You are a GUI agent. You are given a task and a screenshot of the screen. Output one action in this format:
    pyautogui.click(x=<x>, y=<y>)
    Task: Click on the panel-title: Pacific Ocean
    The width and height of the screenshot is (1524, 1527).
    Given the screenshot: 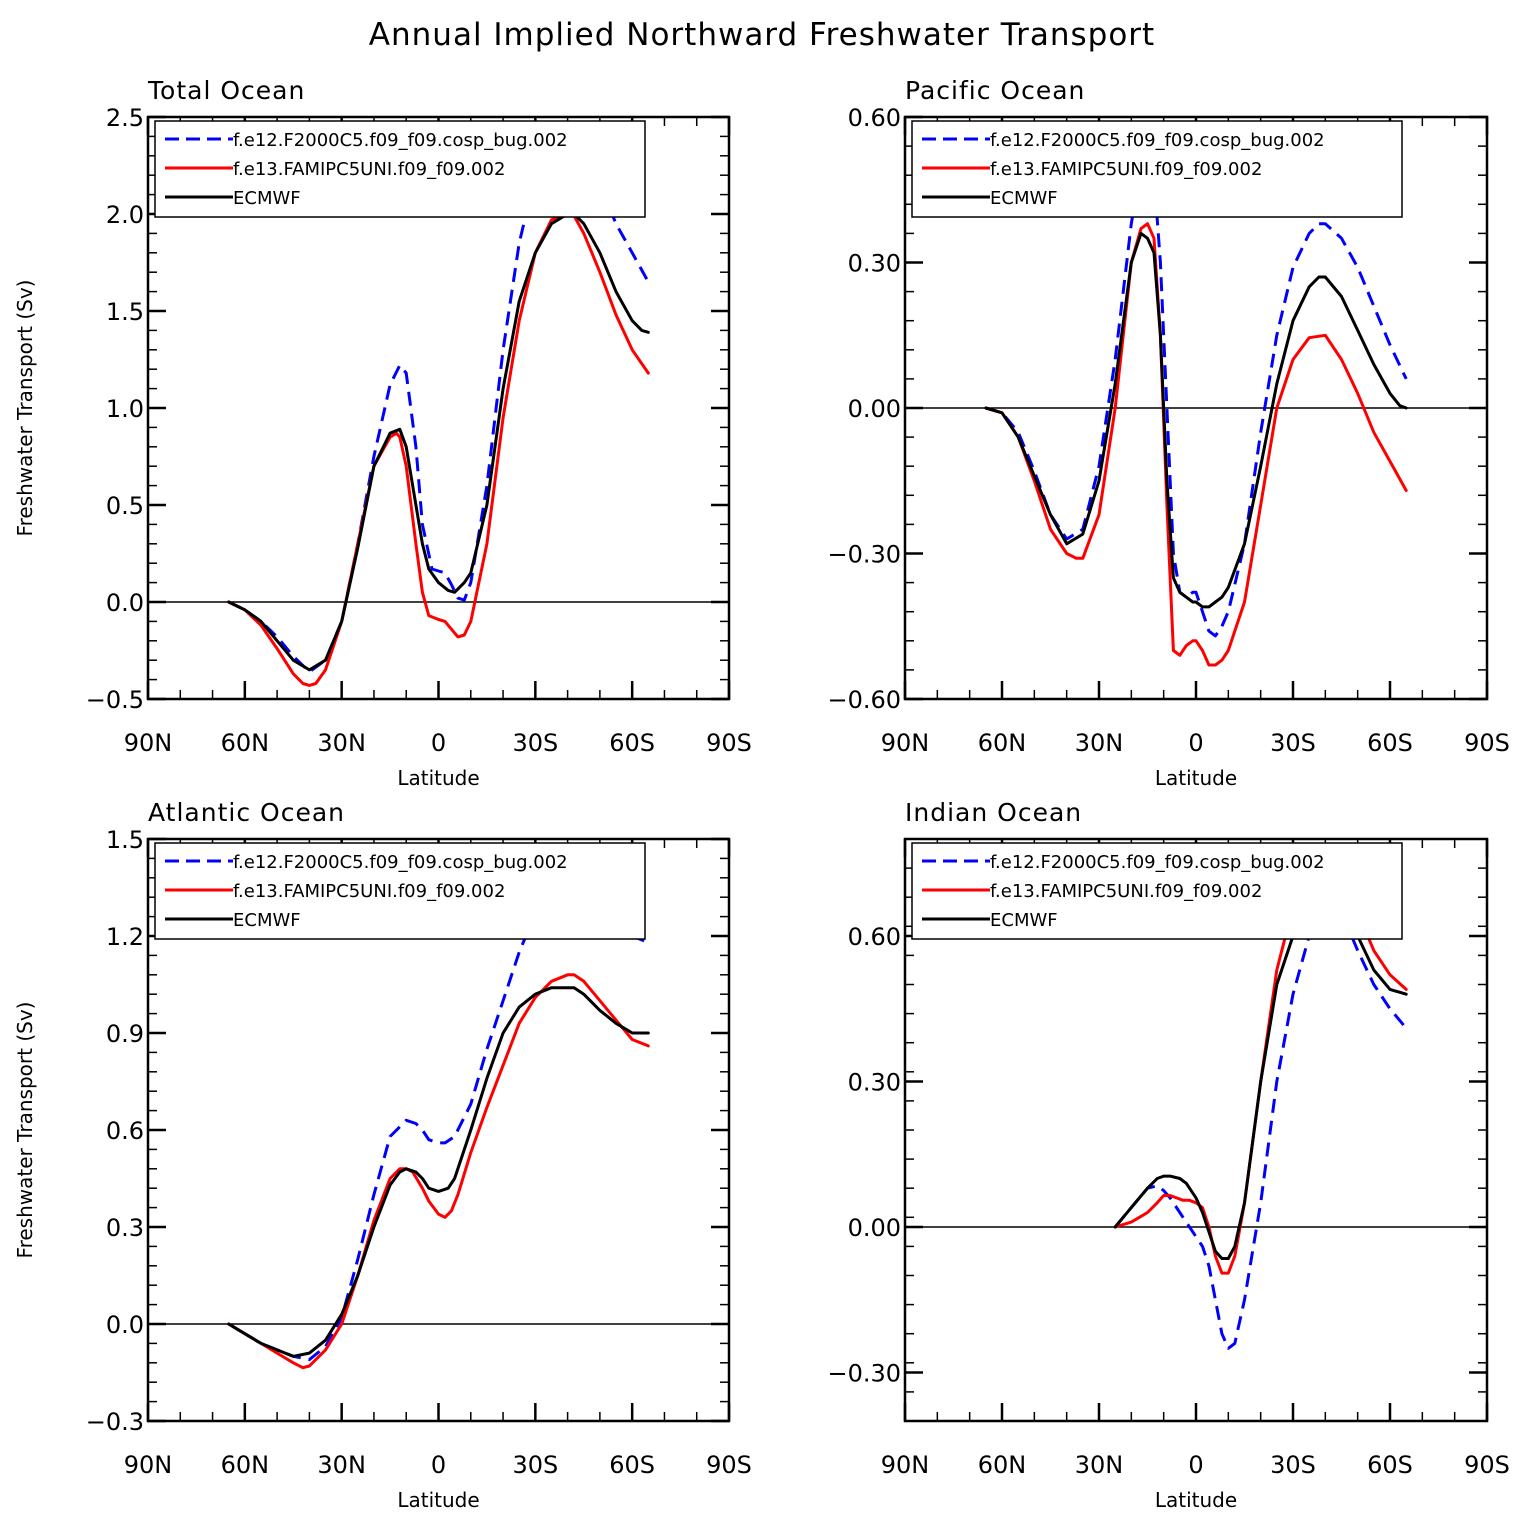 What is the action you would take?
    pyautogui.click(x=995, y=90)
    